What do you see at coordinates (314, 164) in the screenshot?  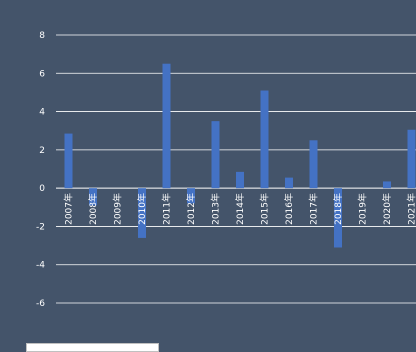 I see `bar-2017年` at bounding box center [314, 164].